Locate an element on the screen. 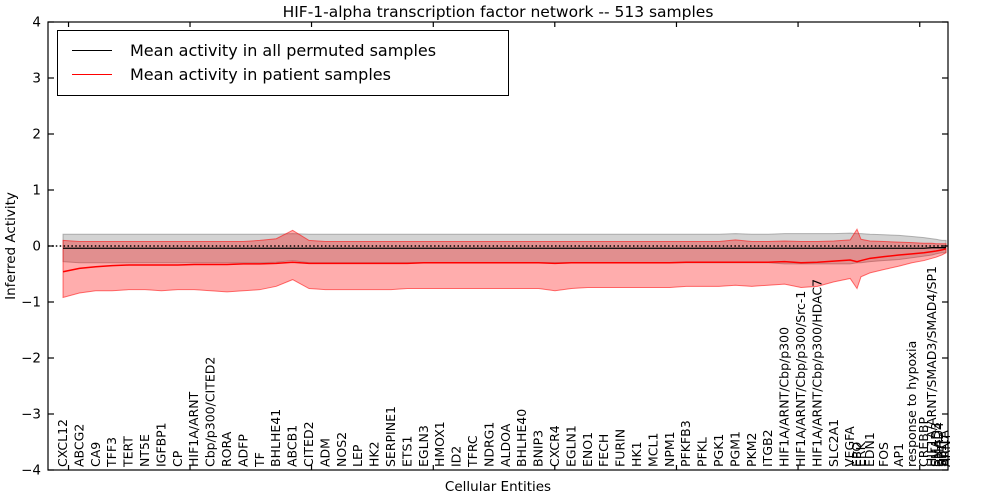  x-tick-label: EPO is located at coordinates (856, 454).